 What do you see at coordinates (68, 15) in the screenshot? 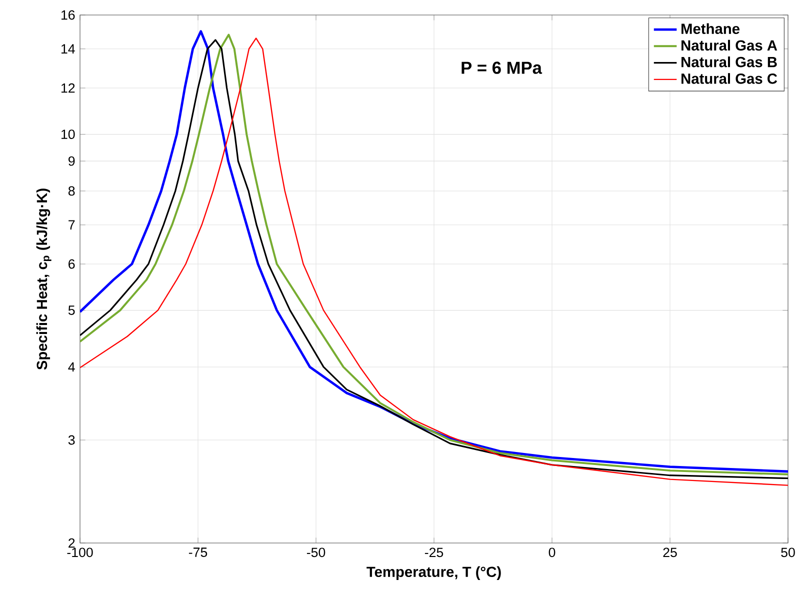
I see `y-tick-label: 16` at bounding box center [68, 15].